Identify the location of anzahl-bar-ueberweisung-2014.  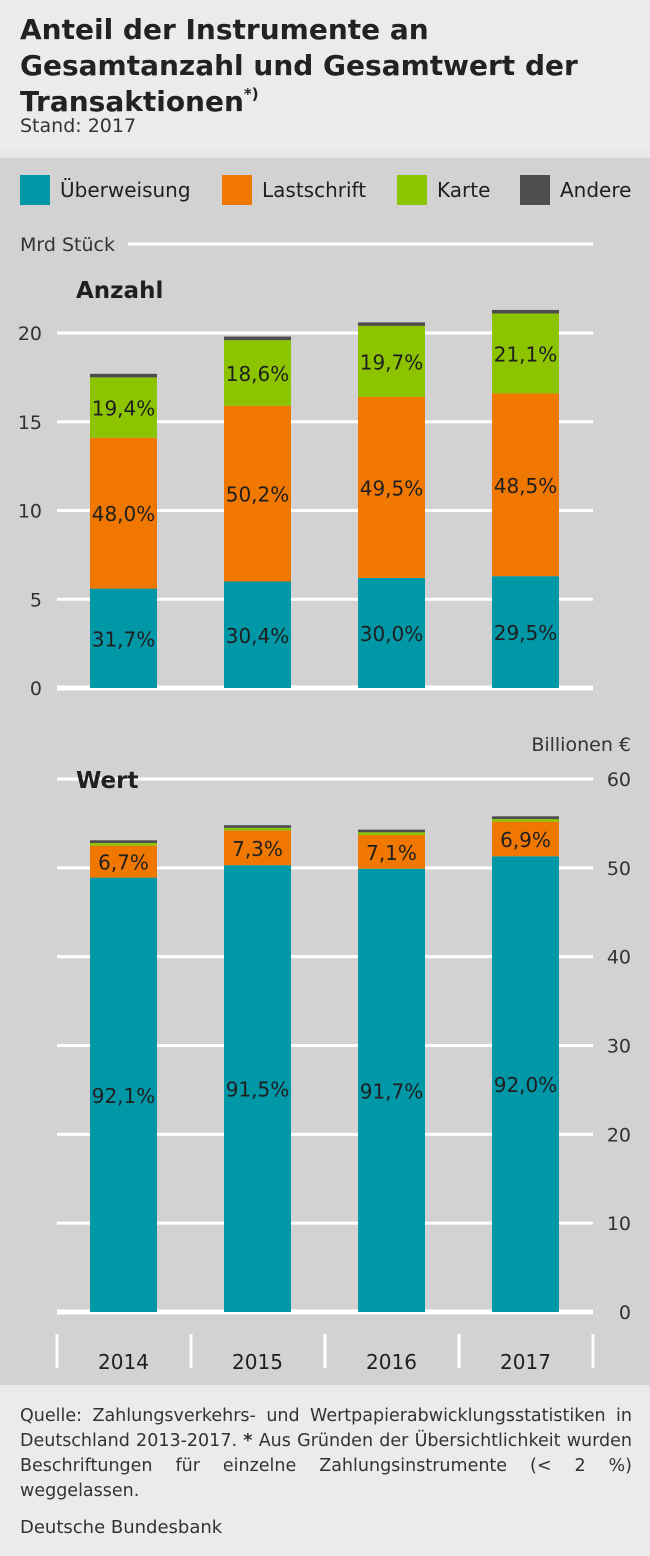
(123, 638).